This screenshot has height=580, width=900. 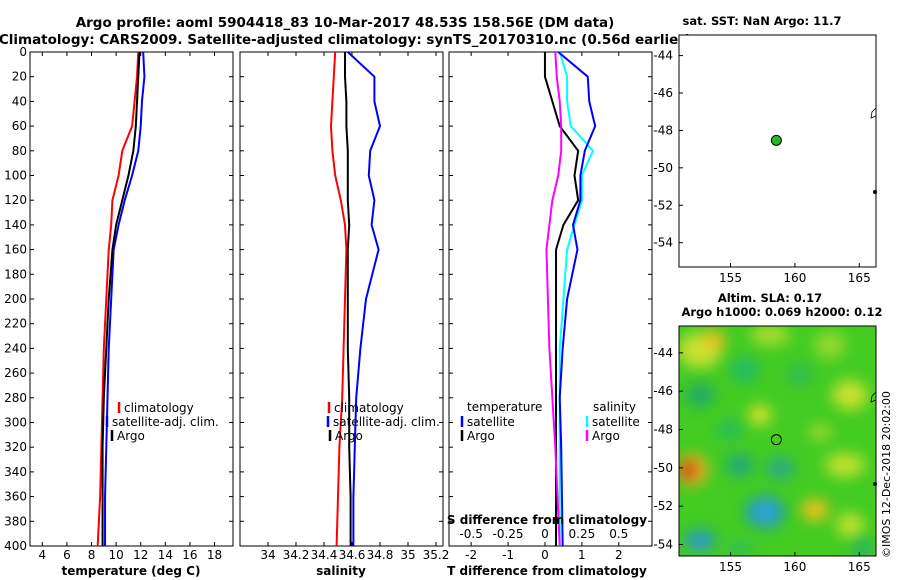 What do you see at coordinates (781, 312) in the screenshot?
I see `sla-map-title-2: Argo h1000: 0.069 h2000: 0.12` at bounding box center [781, 312].